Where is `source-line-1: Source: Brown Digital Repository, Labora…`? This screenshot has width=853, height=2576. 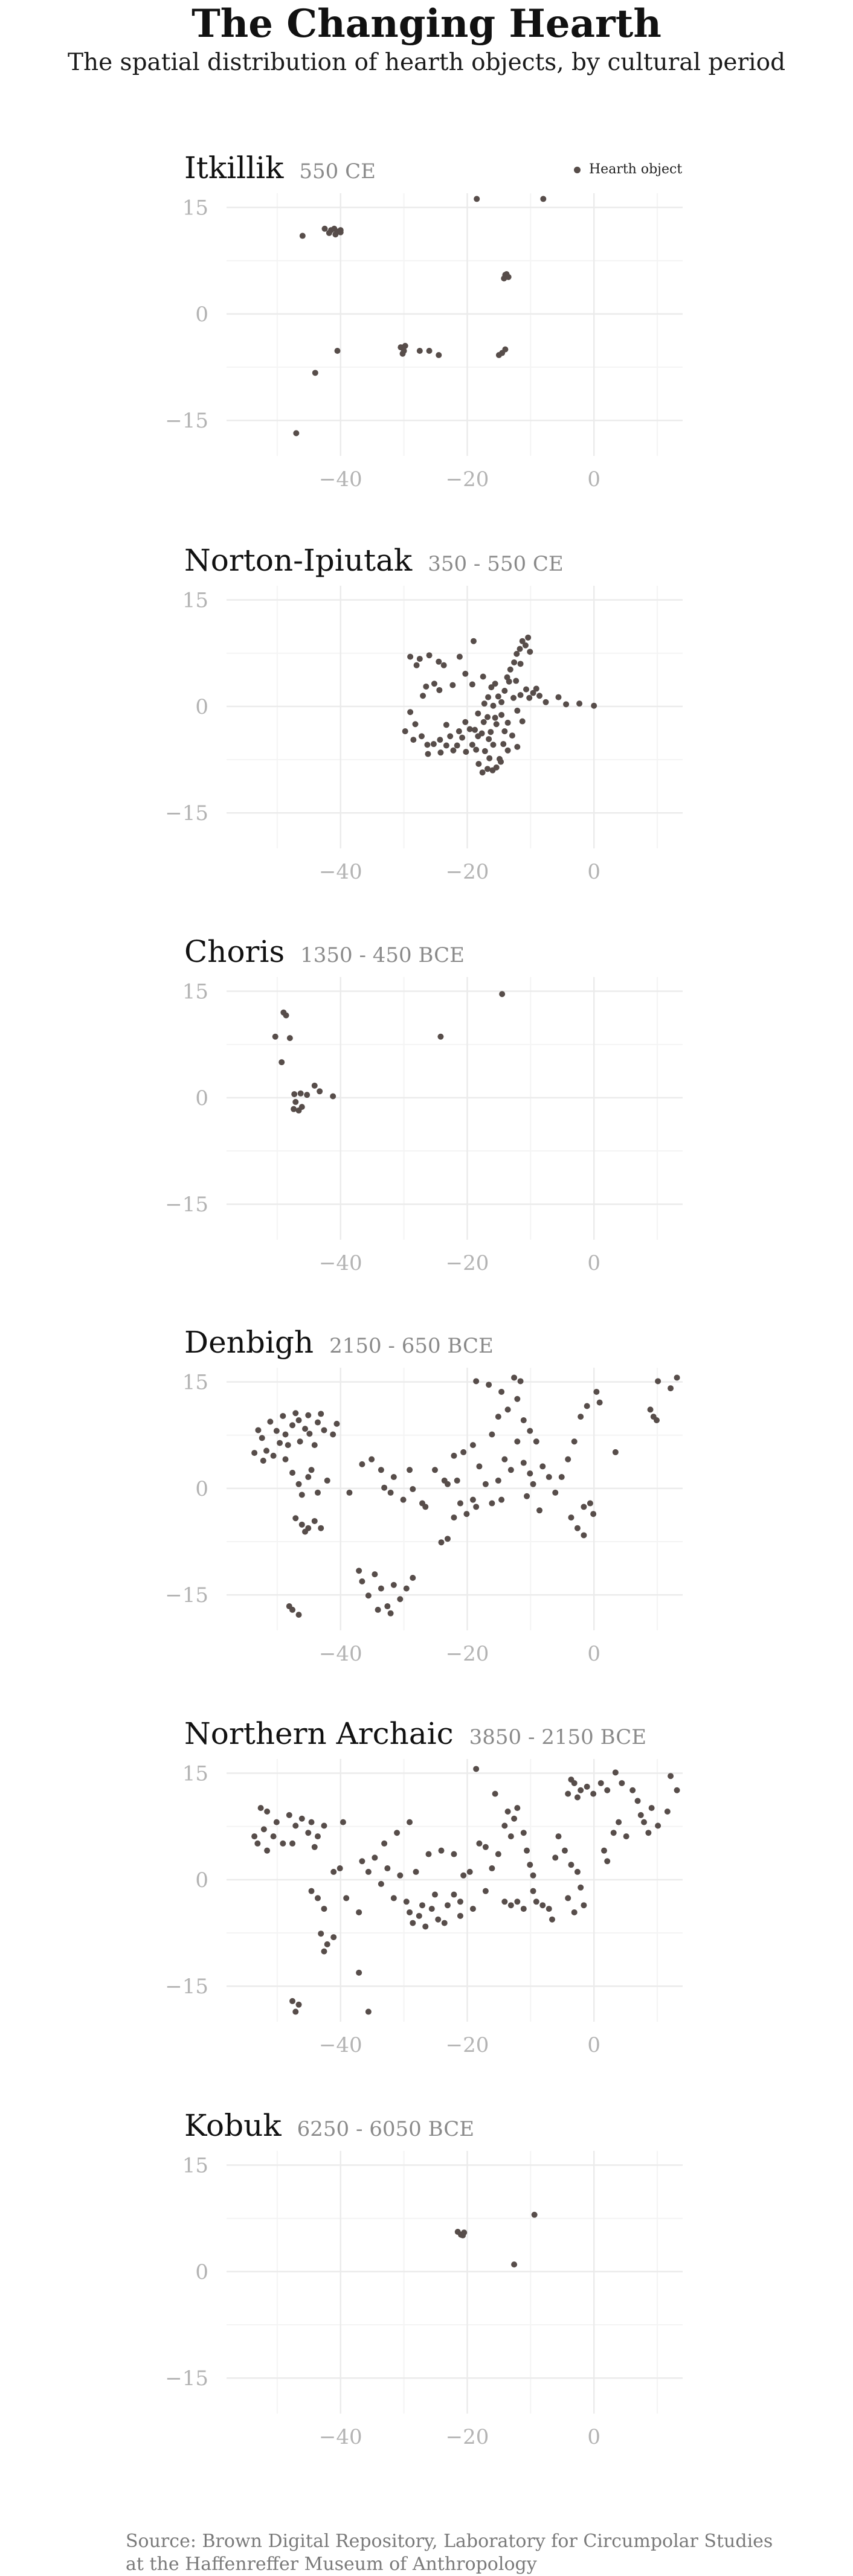 source-line-1: Source: Brown Digital Repository, Labora… is located at coordinates (450, 2541).